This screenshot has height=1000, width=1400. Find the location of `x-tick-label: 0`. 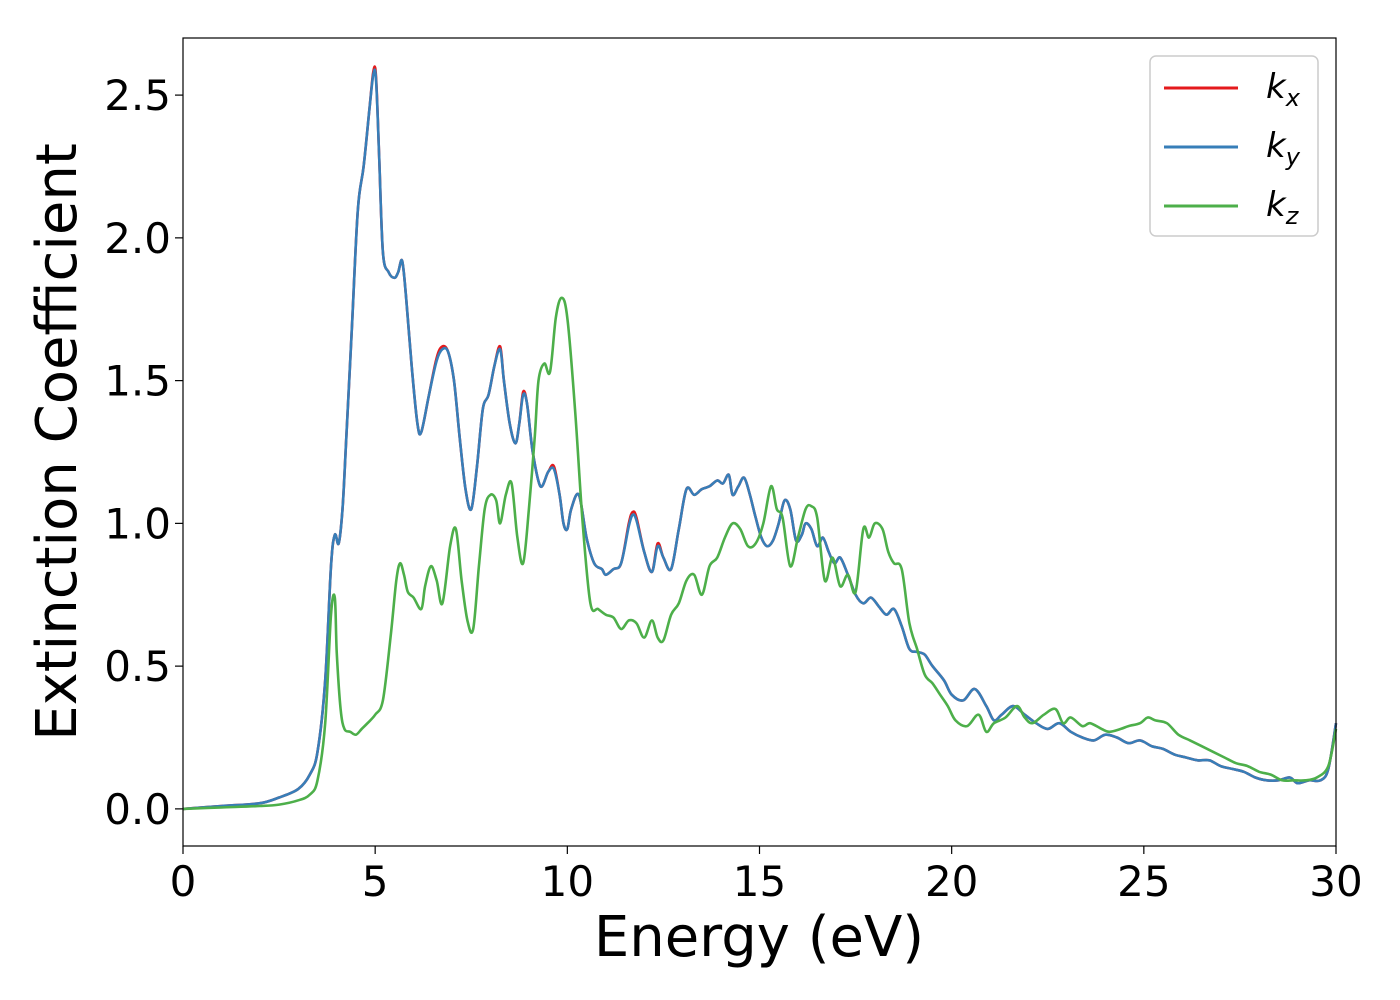

x-tick-label: 0 is located at coordinates (183, 881).